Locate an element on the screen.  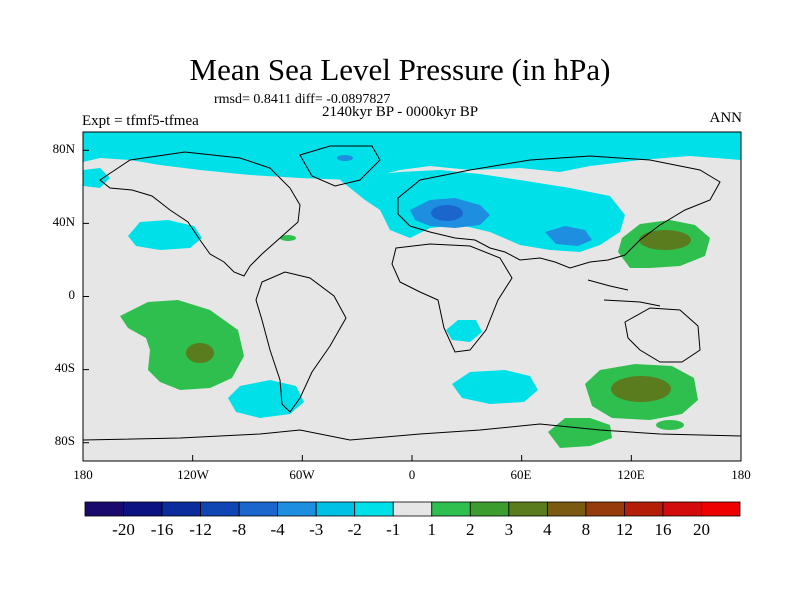
tibet-negative is located at coordinates (568, 236).